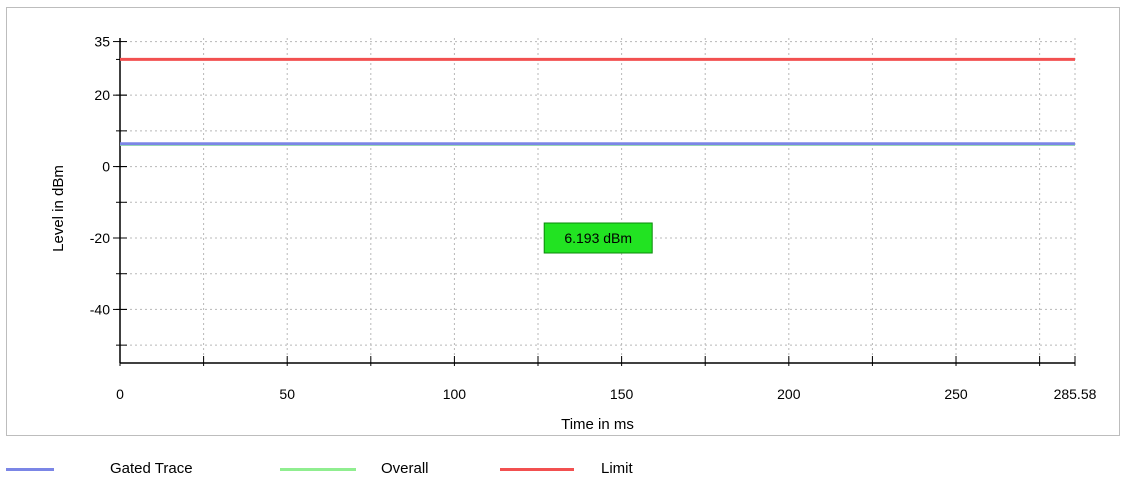  What do you see at coordinates (120, 394) in the screenshot?
I see `x-tick-label: 0` at bounding box center [120, 394].